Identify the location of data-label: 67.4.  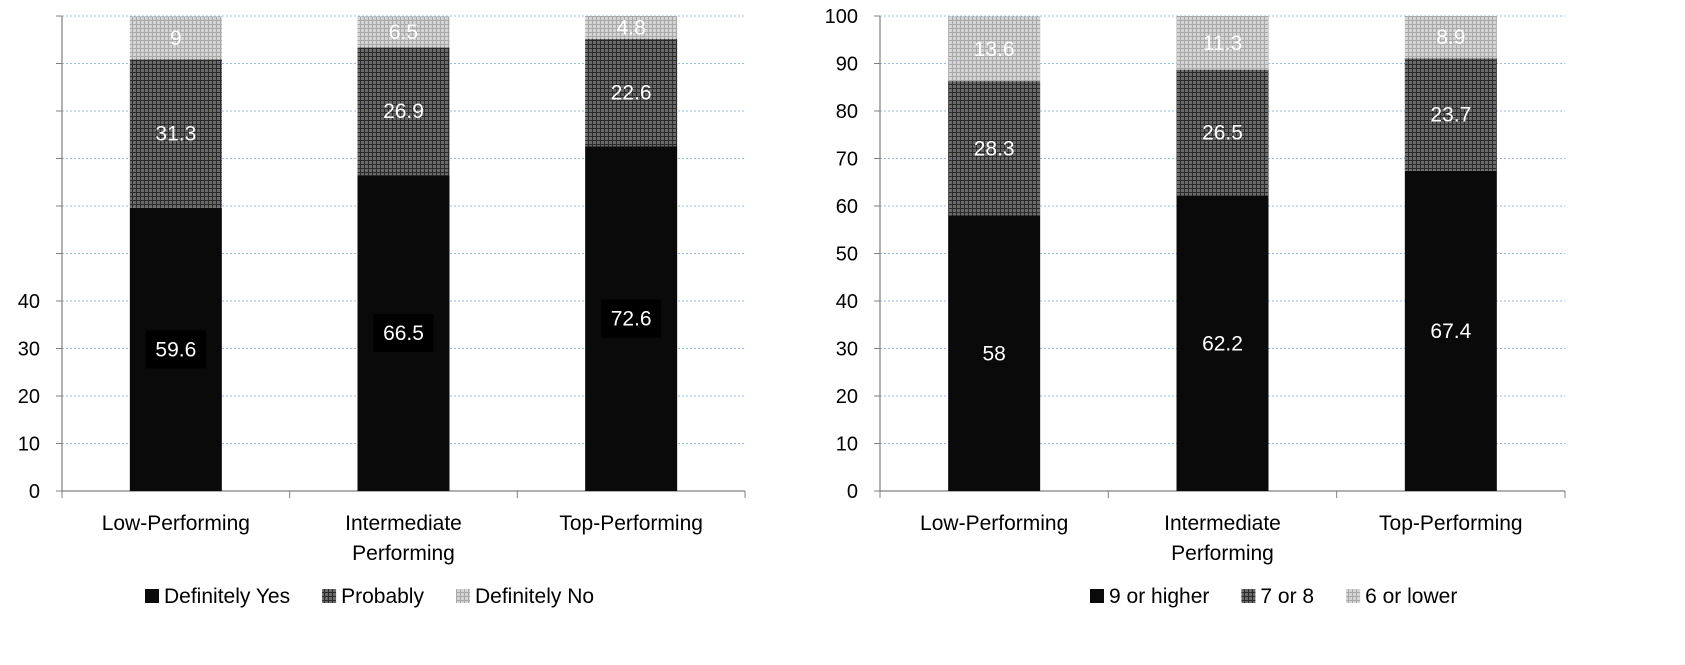
(1450, 331).